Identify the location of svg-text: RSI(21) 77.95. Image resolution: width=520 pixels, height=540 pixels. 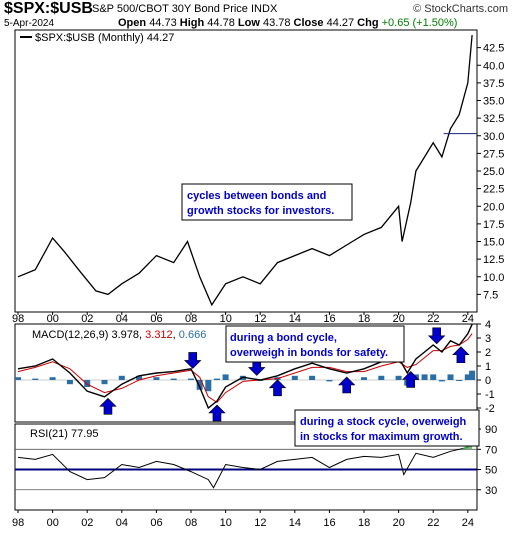
(64, 434).